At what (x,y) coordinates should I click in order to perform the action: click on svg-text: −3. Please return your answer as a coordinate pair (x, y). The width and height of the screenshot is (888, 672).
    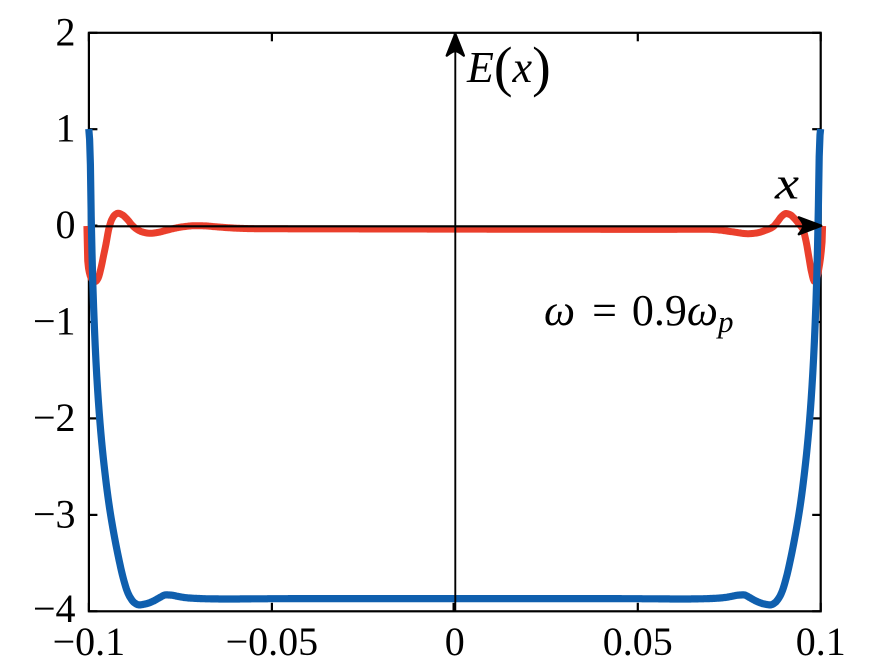
    Looking at the image, I should click on (54, 513).